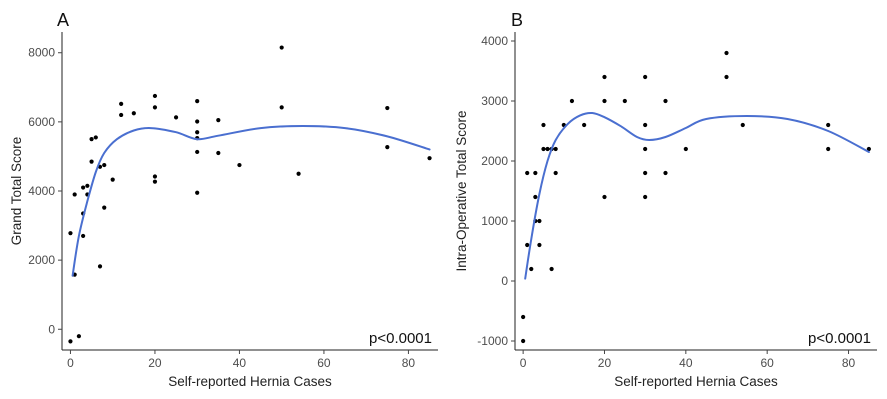 The height and width of the screenshot is (399, 887). Describe the element at coordinates (16, 191) in the screenshot. I see `y-axis-title: Grand Total Score` at that location.